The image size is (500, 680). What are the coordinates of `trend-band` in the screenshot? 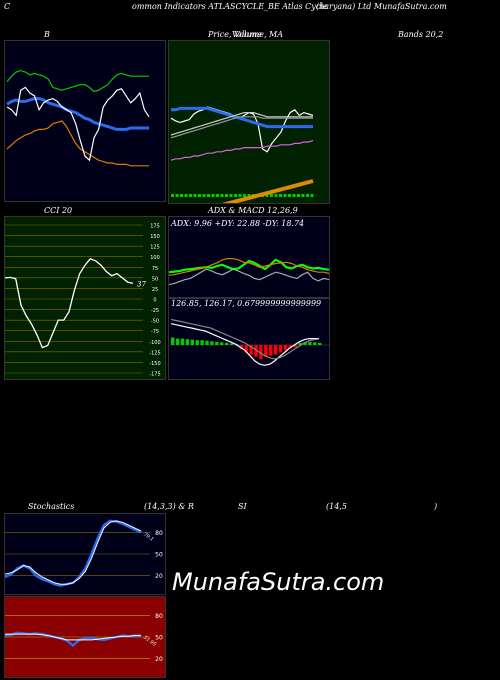 It's located at (267, 191).